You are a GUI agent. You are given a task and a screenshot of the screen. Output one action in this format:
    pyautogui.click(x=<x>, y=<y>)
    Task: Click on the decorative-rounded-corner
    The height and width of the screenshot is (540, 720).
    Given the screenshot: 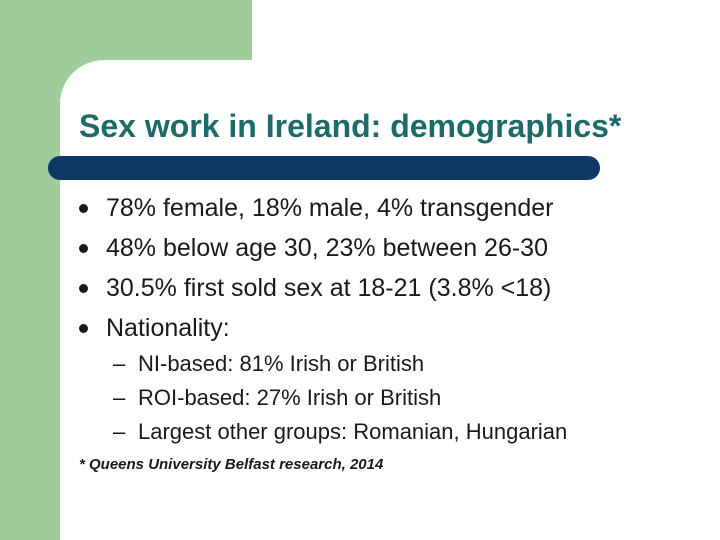 What is the action you would take?
    pyautogui.click(x=104, y=104)
    